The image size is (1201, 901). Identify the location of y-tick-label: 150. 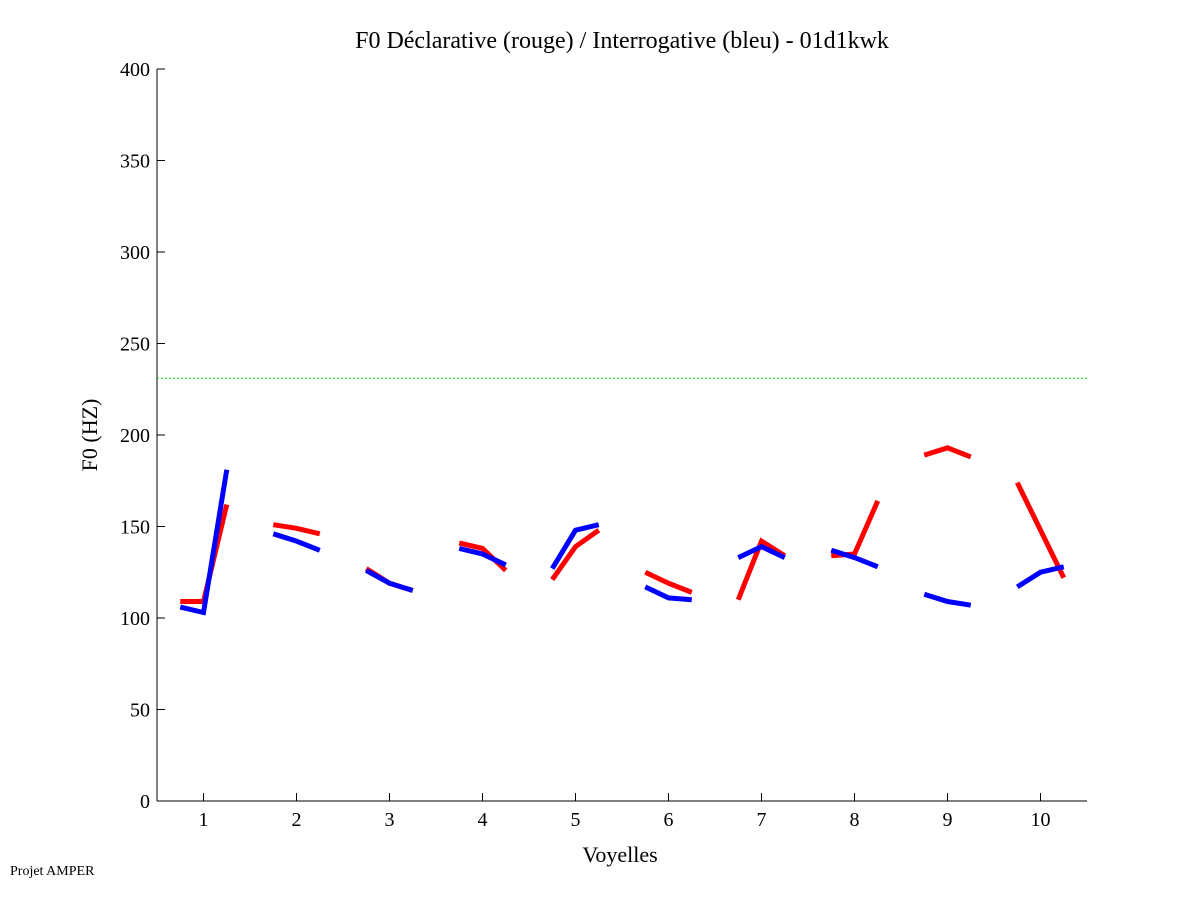
(135, 528).